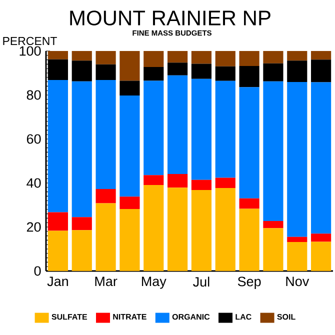 The width and height of the screenshot is (335, 335). I want to click on y-tick-label: 20, so click(33, 227).